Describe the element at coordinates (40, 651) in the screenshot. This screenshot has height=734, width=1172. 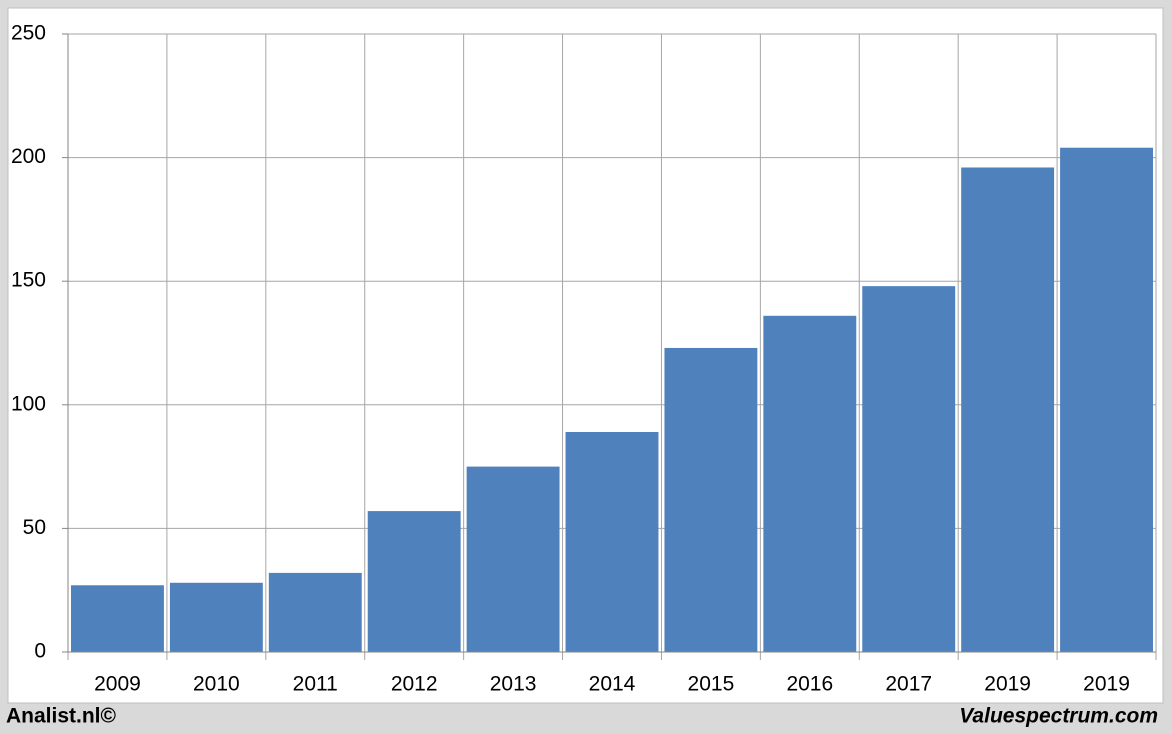
I see `y-tick-label: 0` at that location.